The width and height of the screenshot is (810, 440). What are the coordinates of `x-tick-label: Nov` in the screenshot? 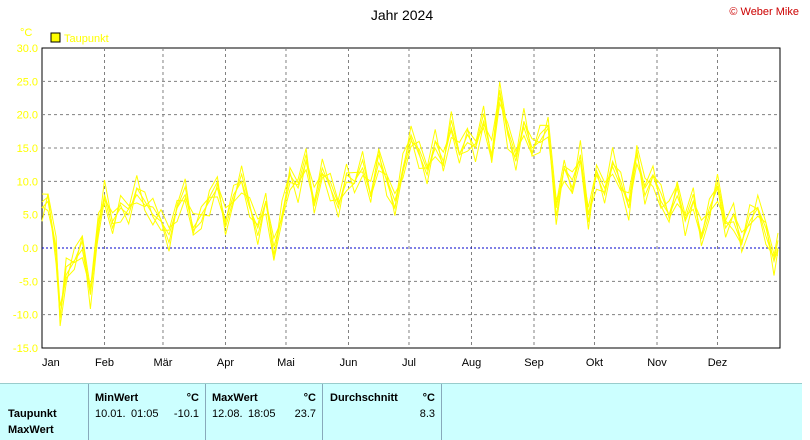 It's located at (657, 363).